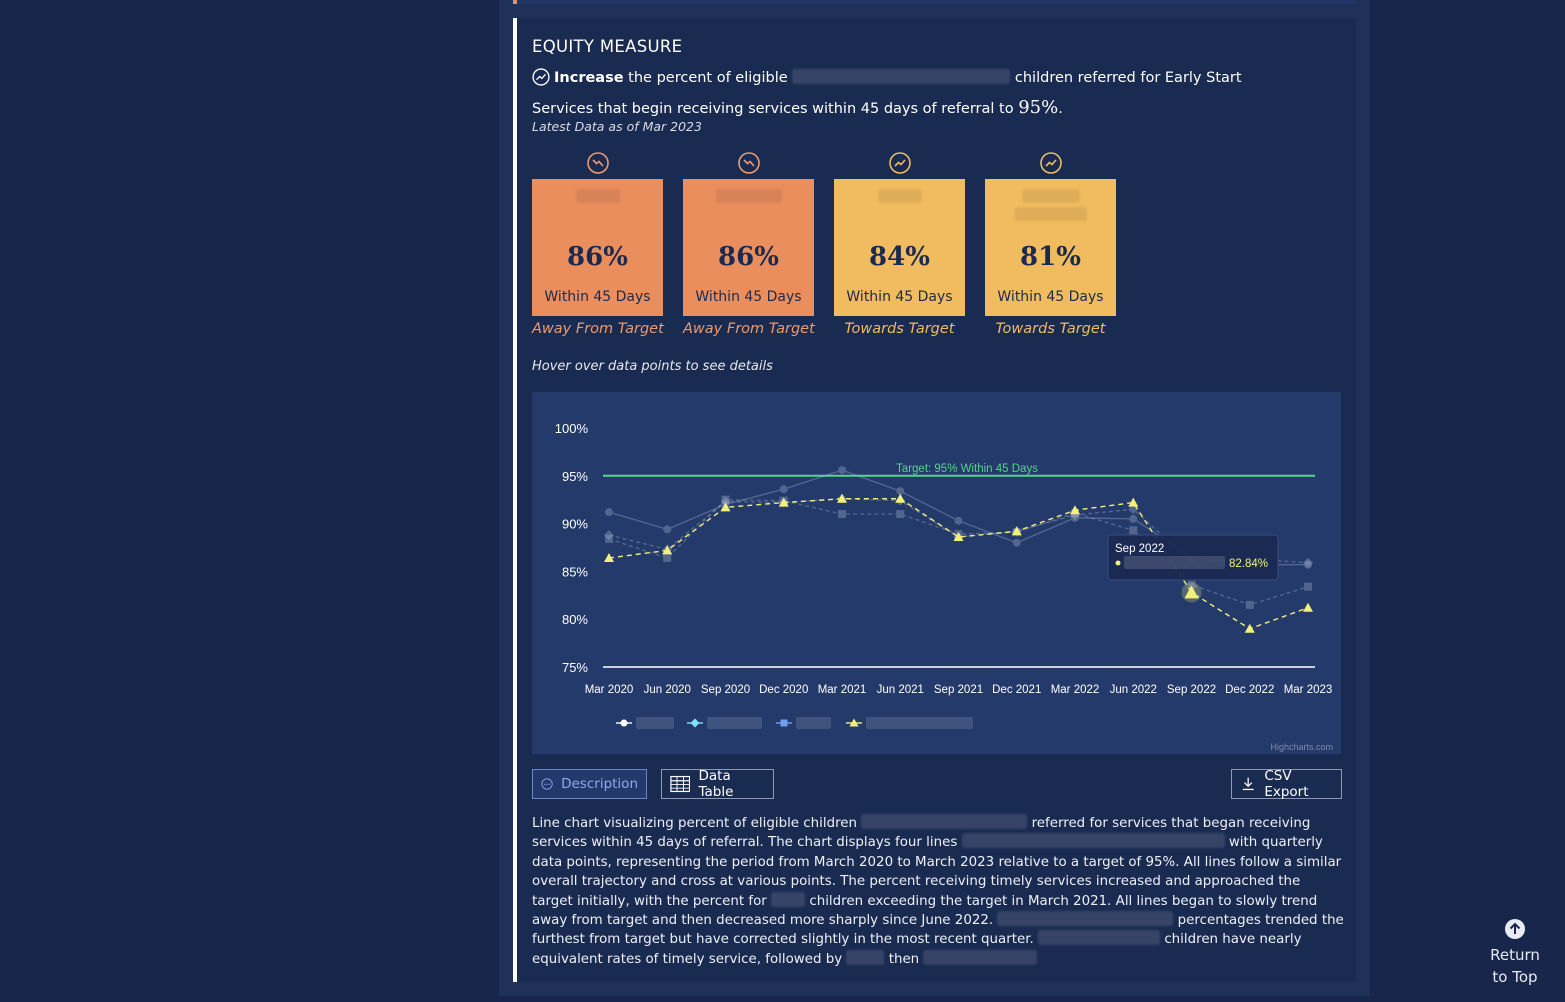 This screenshot has width=1565, height=1002. I want to click on x-tick-label: Jun 2020, so click(667, 690).